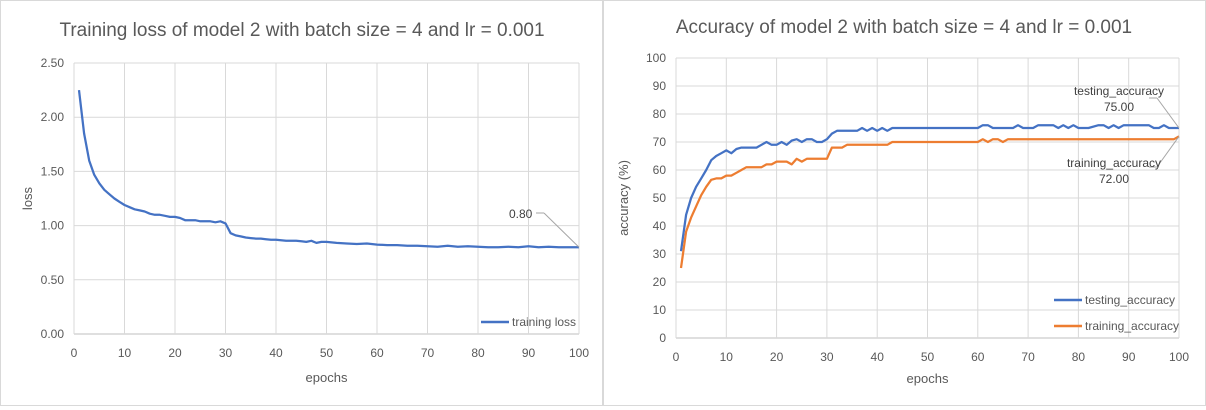  I want to click on acc-legend-label: testing_accuracy, so click(1130, 300).